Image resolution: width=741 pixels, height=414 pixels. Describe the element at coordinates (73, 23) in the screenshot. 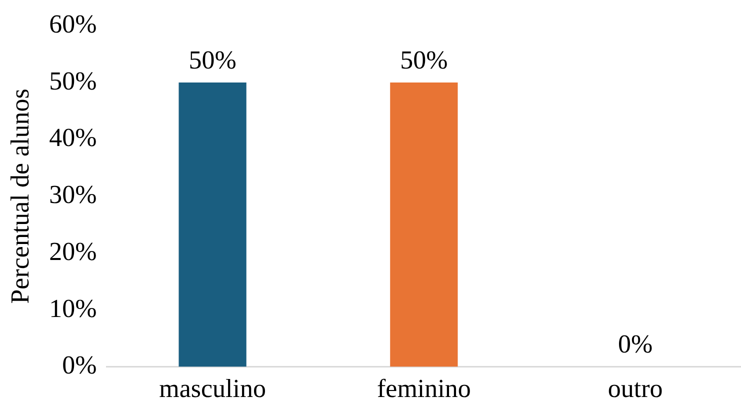

I see `y-tick-label: 60%` at that location.